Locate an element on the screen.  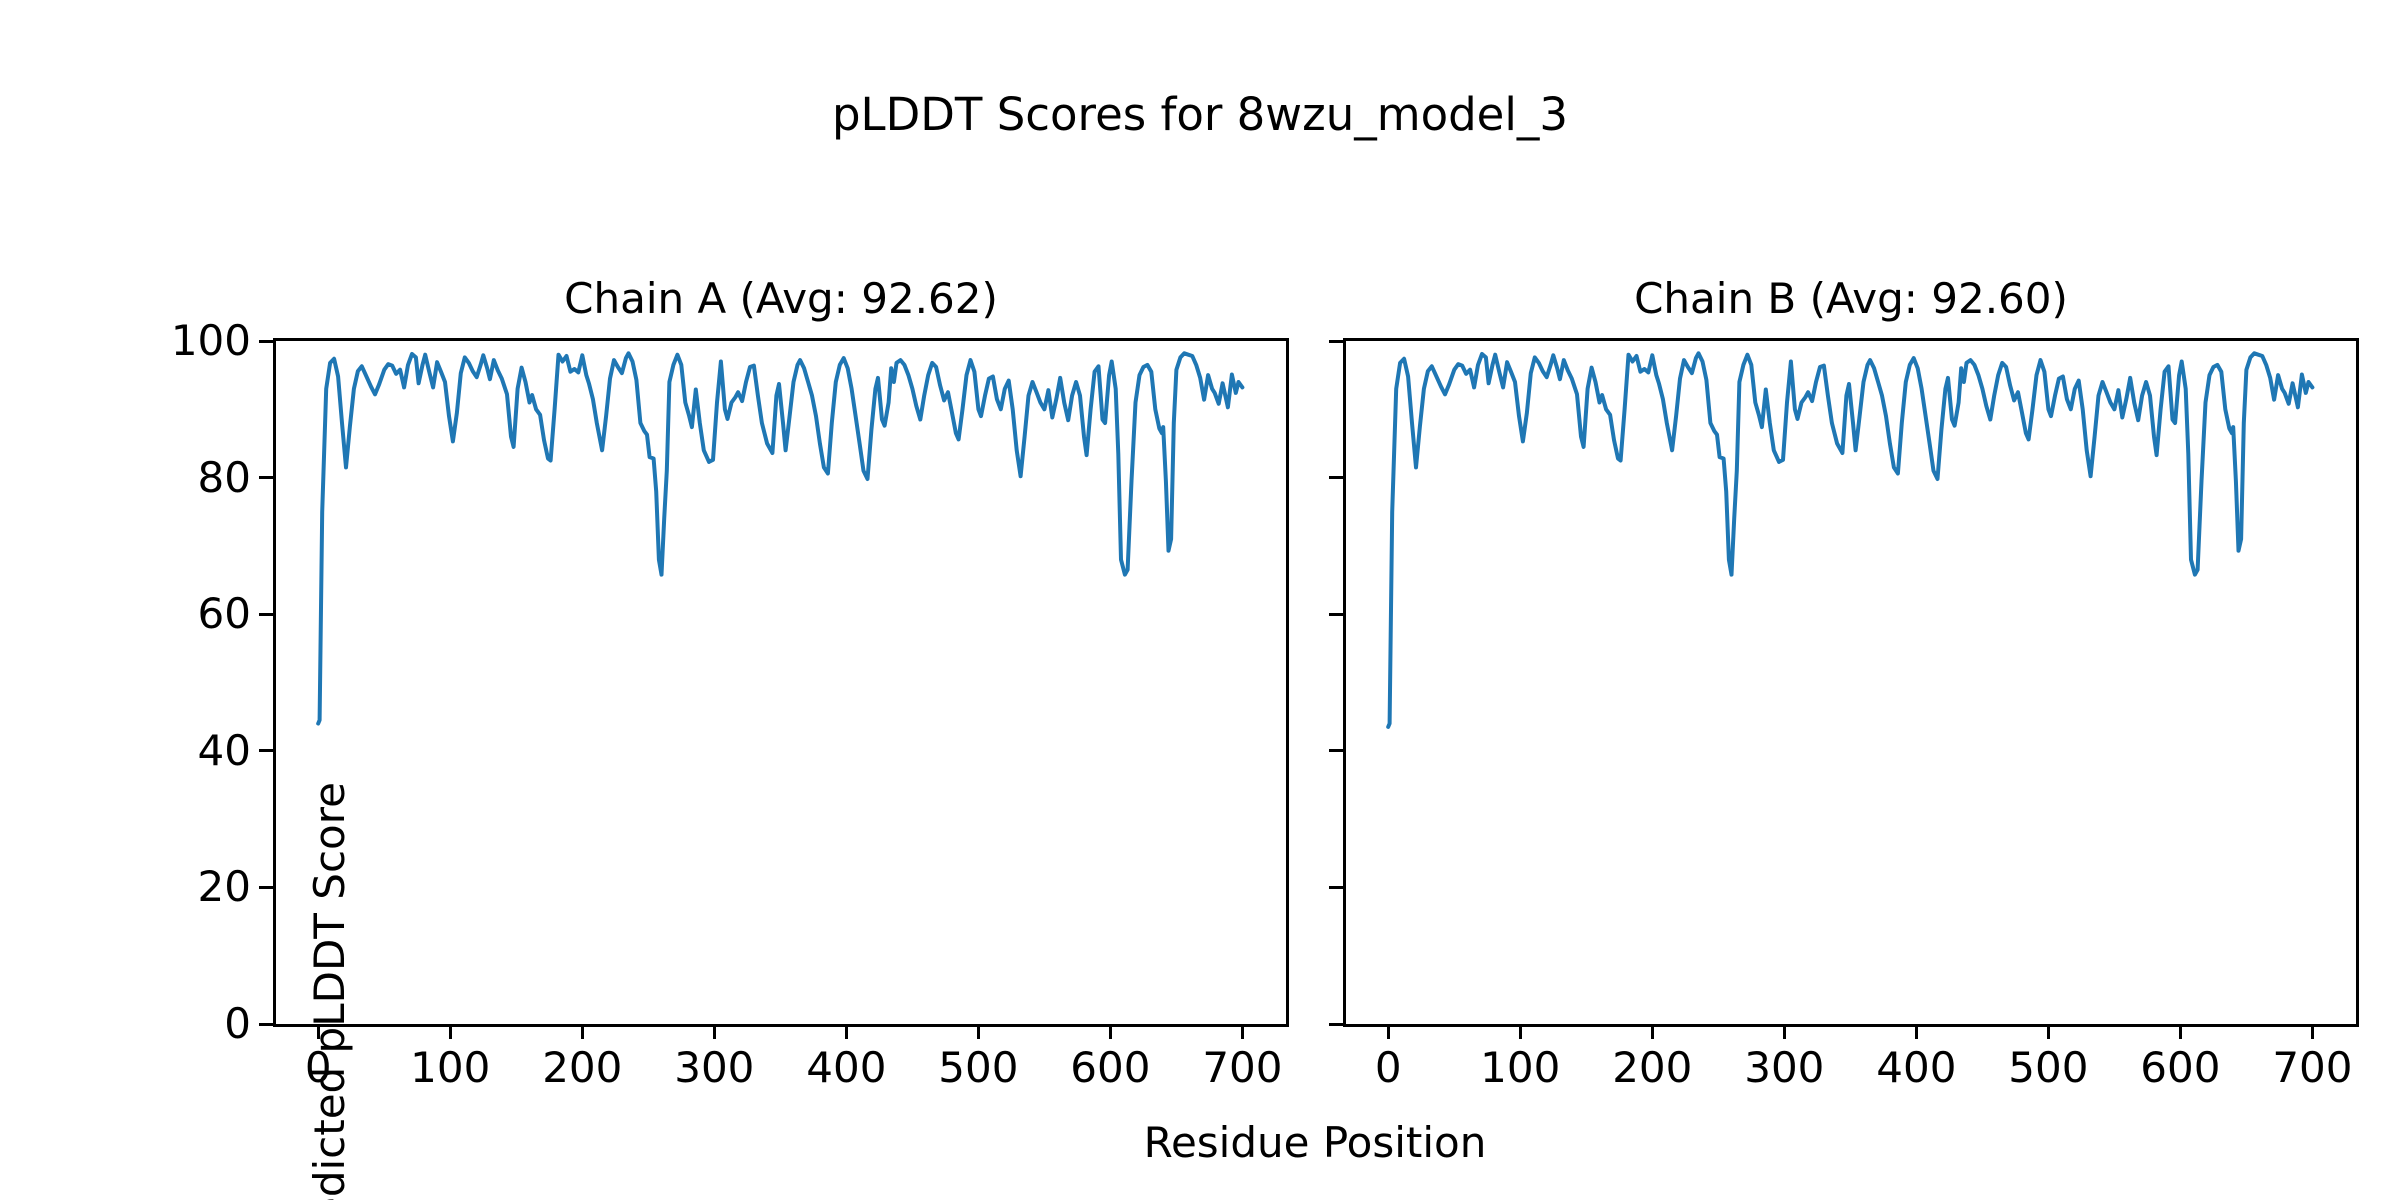
subplot-title-chain-b: Chain B (Avg: 92.60) is located at coordinates (1851, 298).